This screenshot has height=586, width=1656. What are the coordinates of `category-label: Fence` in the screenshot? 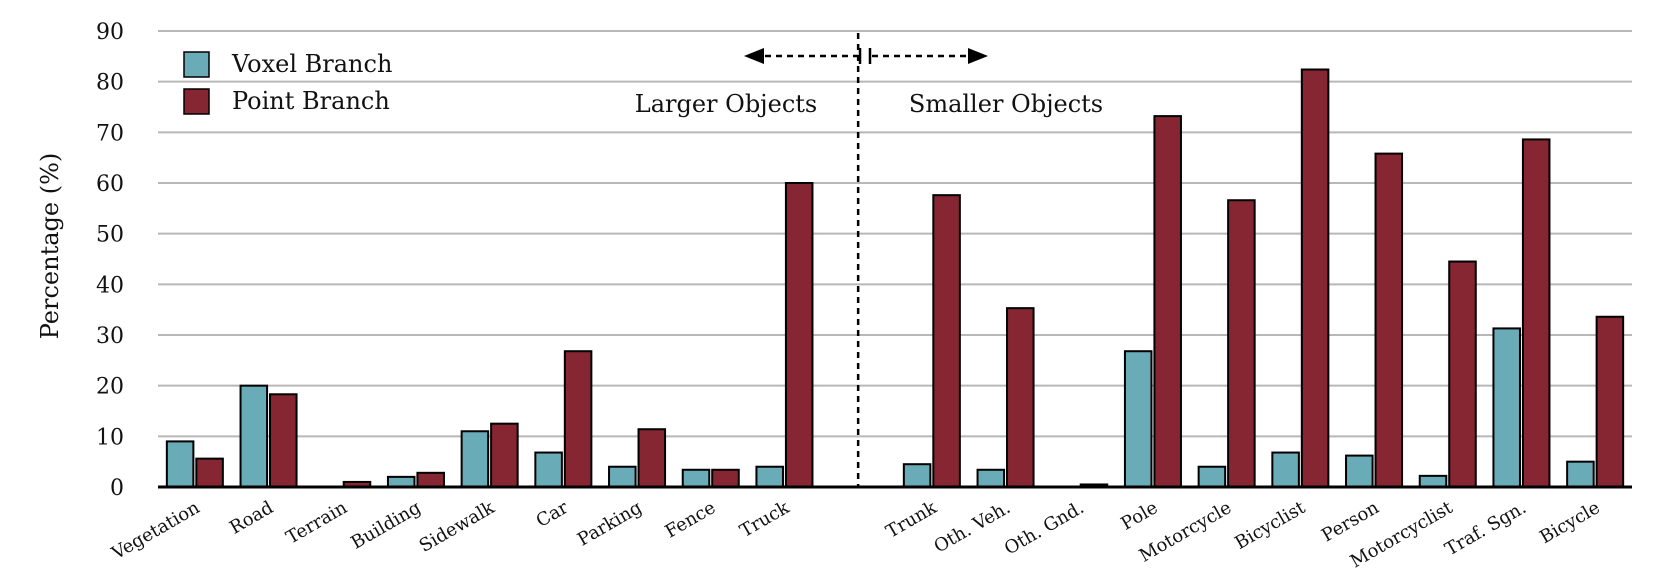 It's located at (691, 519).